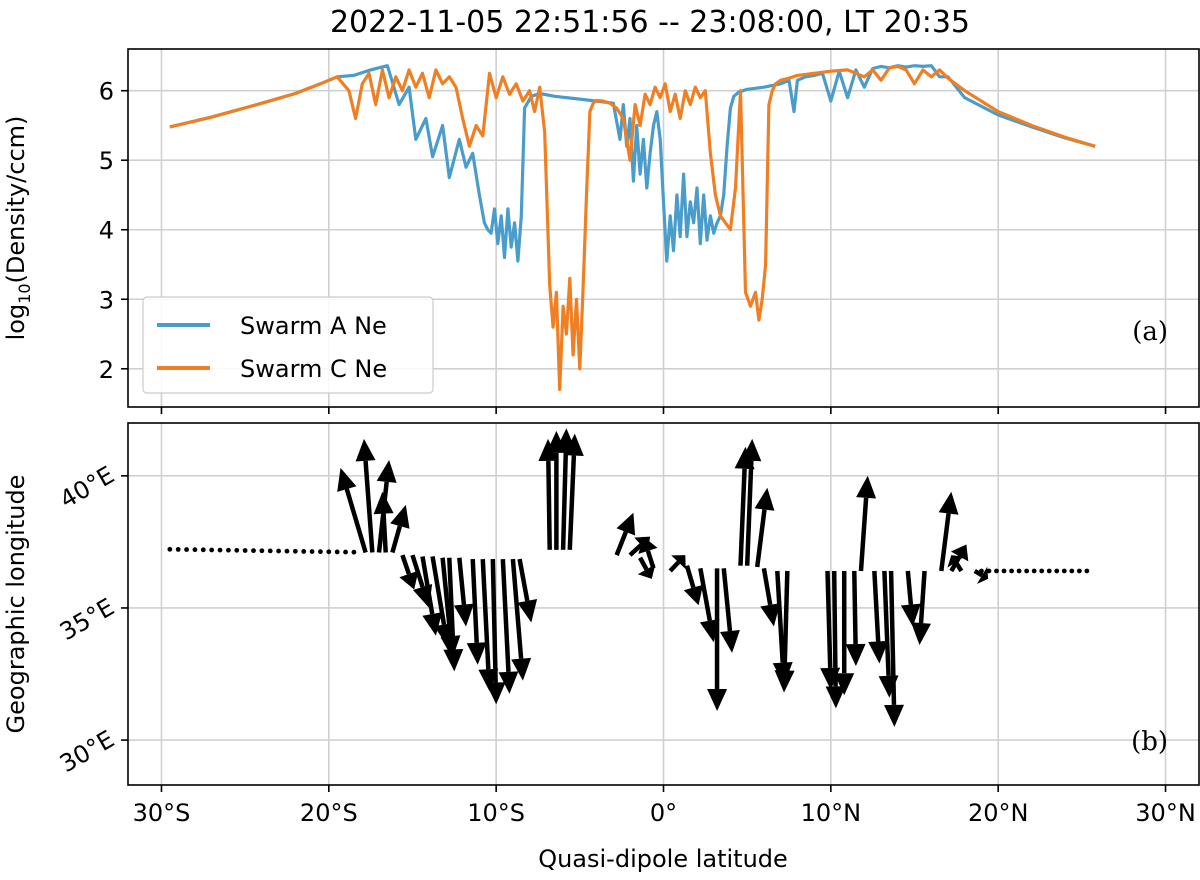  Describe the element at coordinates (1149, 742) in the screenshot. I see `panel-b-label: (b)` at that location.